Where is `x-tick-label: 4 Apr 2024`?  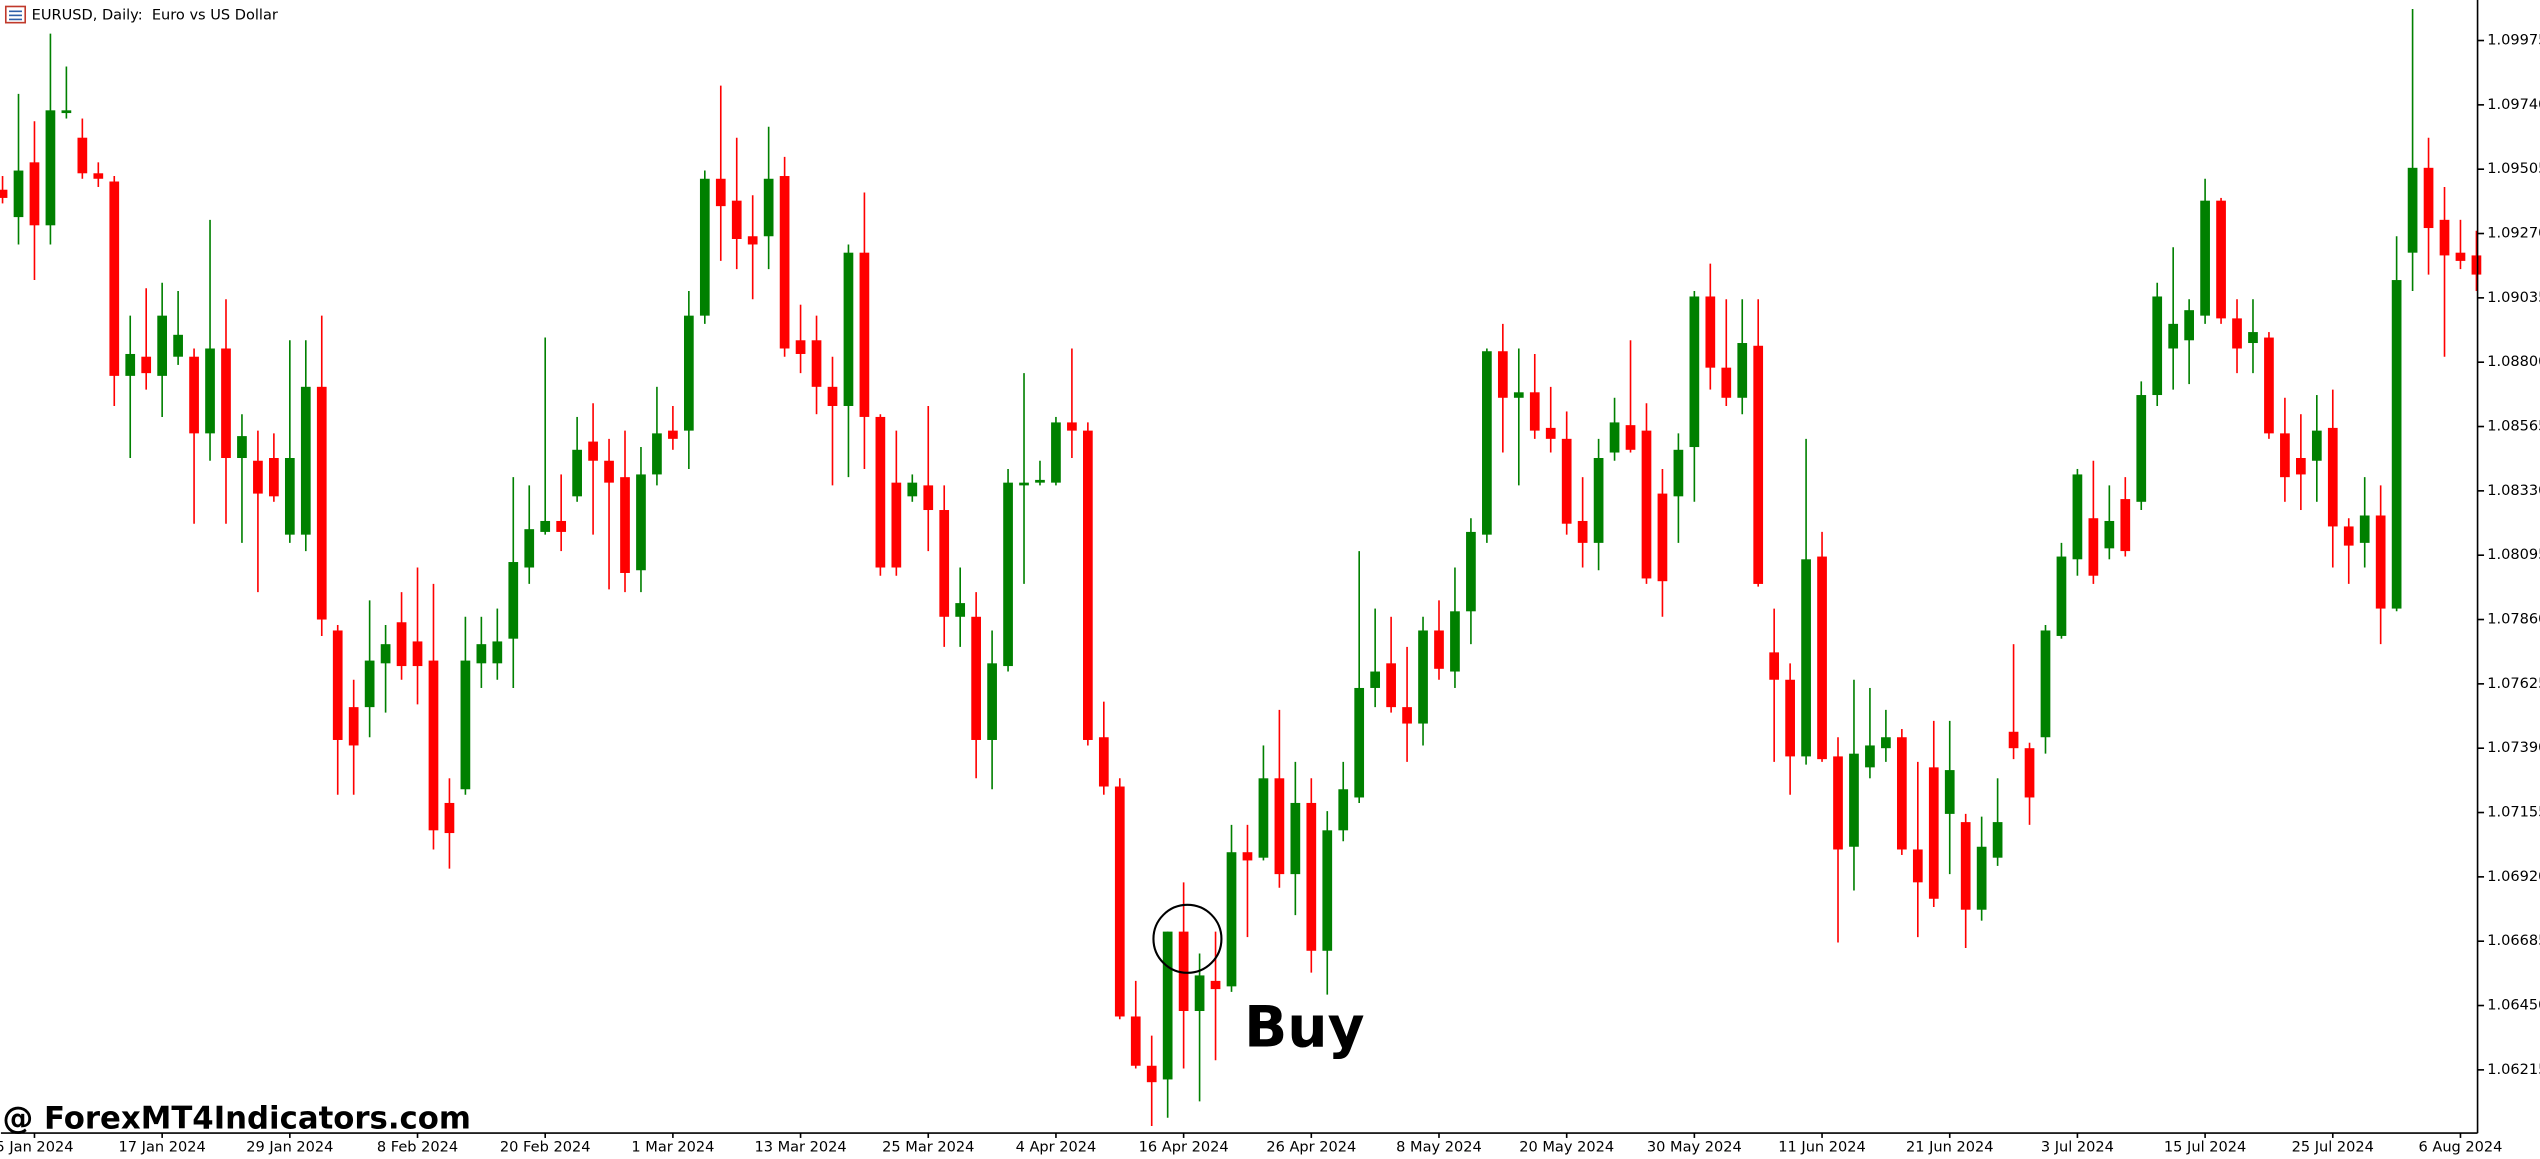 x-tick-label: 4 Apr 2024 is located at coordinates (1056, 1147).